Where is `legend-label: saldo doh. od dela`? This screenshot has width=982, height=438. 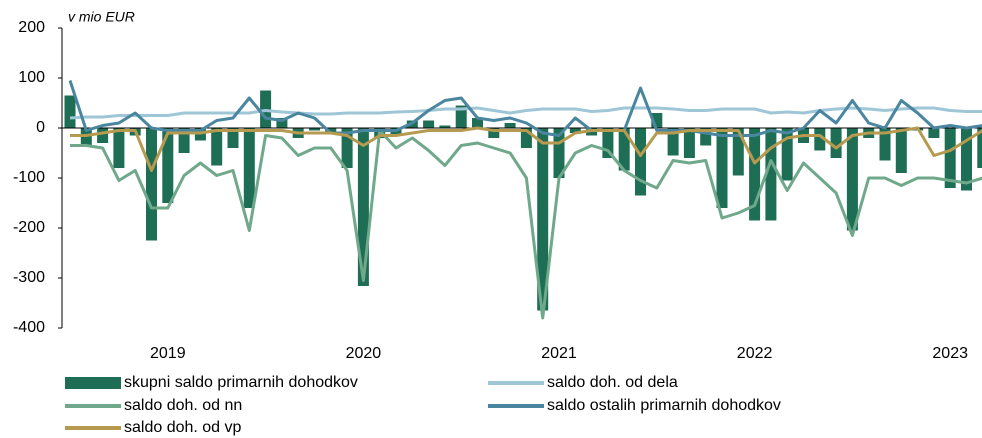
legend-label: saldo doh. od dela is located at coordinates (612, 382).